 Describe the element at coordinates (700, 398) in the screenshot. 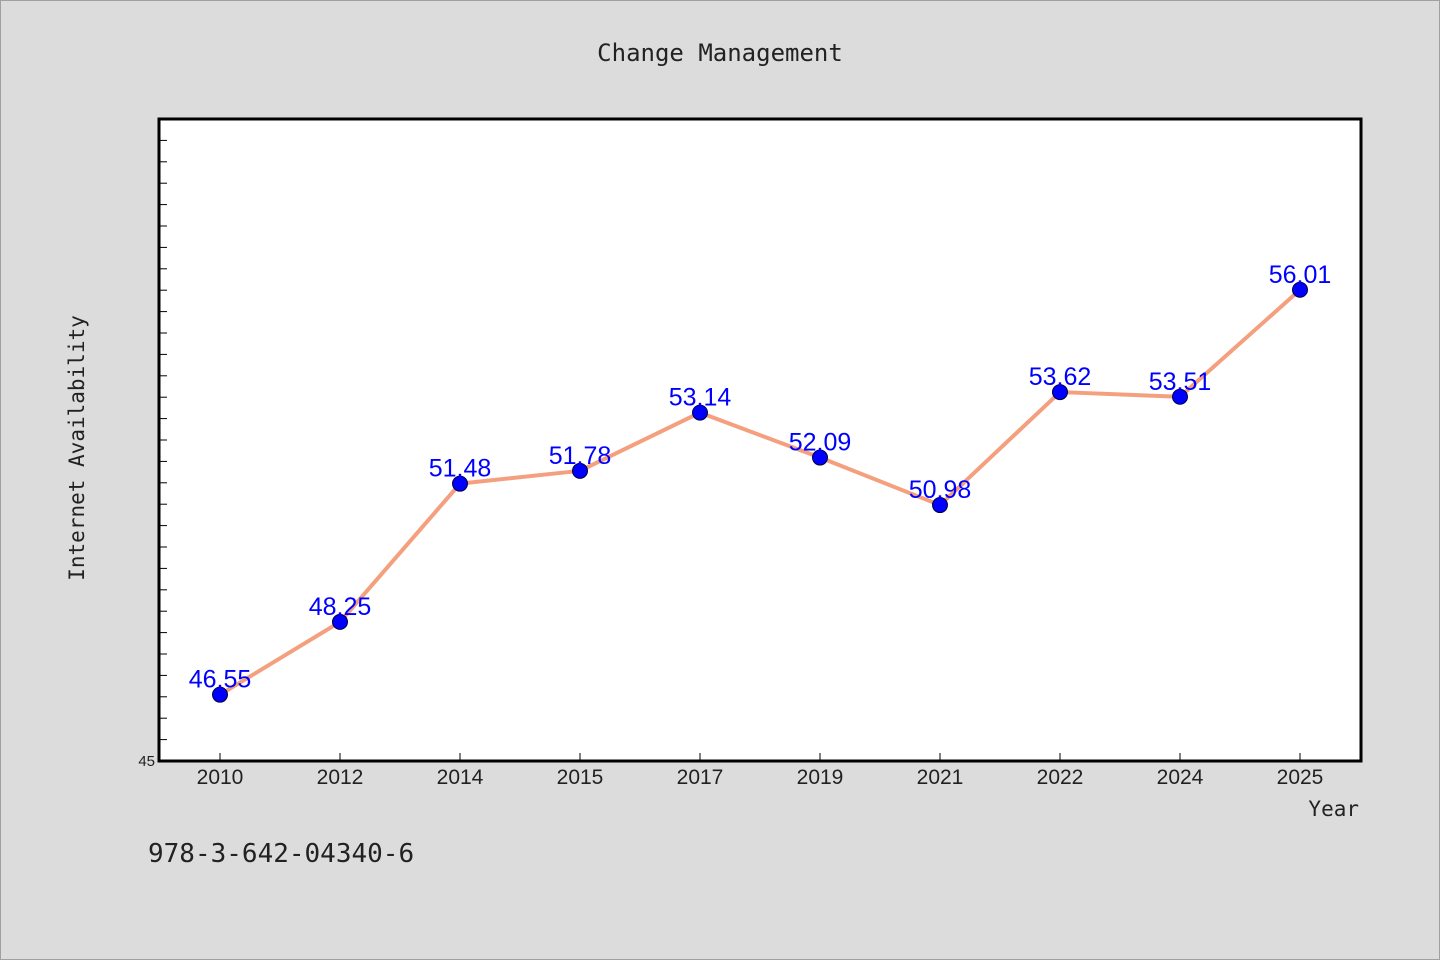

I see `data-label: 53.14` at that location.